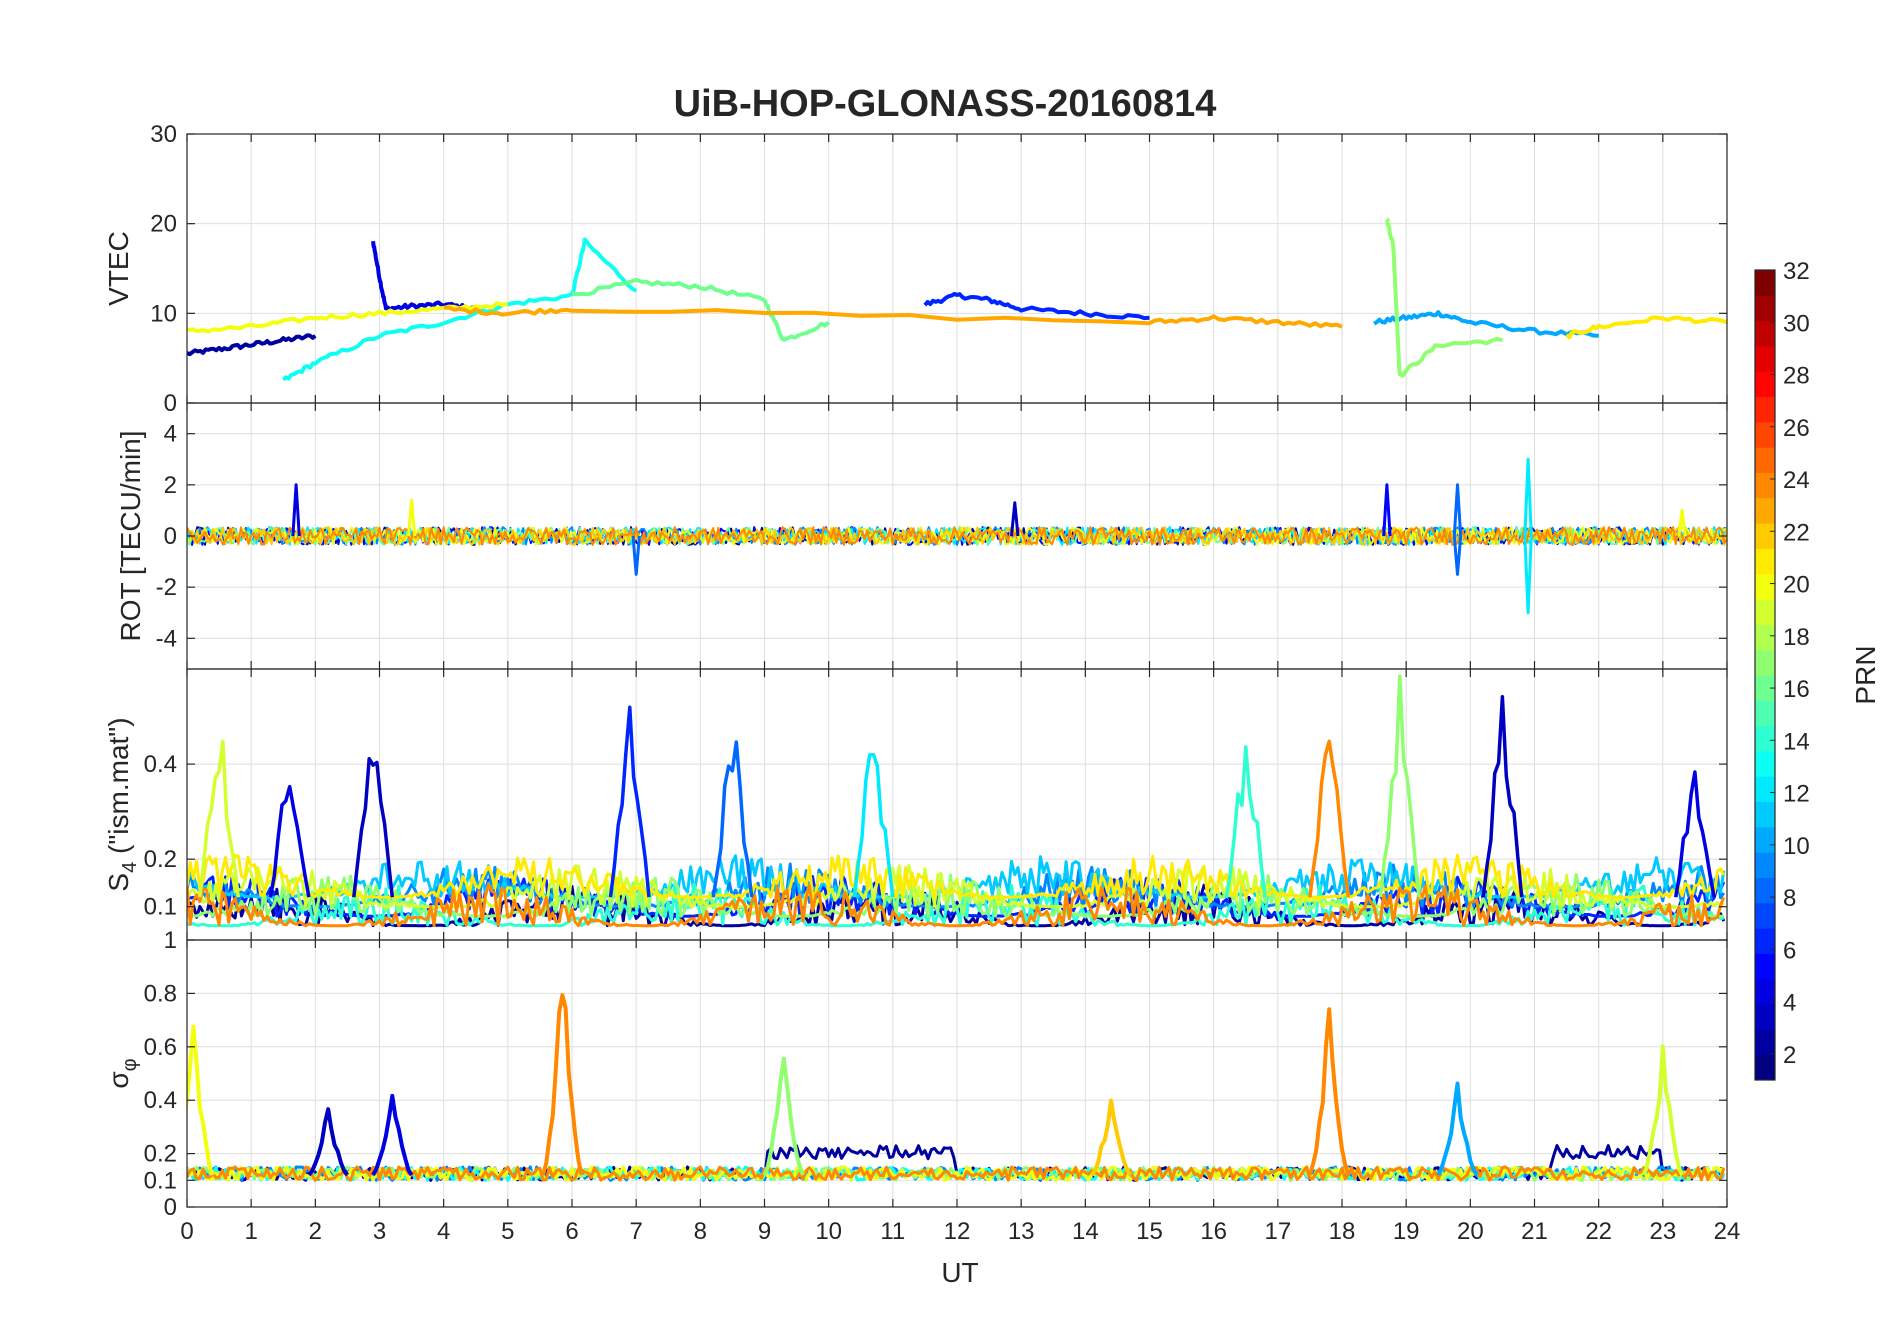 This screenshot has width=1902, height=1330. Describe the element at coordinates (1534, 1231) in the screenshot. I see `x-tick-label: 21` at that location.